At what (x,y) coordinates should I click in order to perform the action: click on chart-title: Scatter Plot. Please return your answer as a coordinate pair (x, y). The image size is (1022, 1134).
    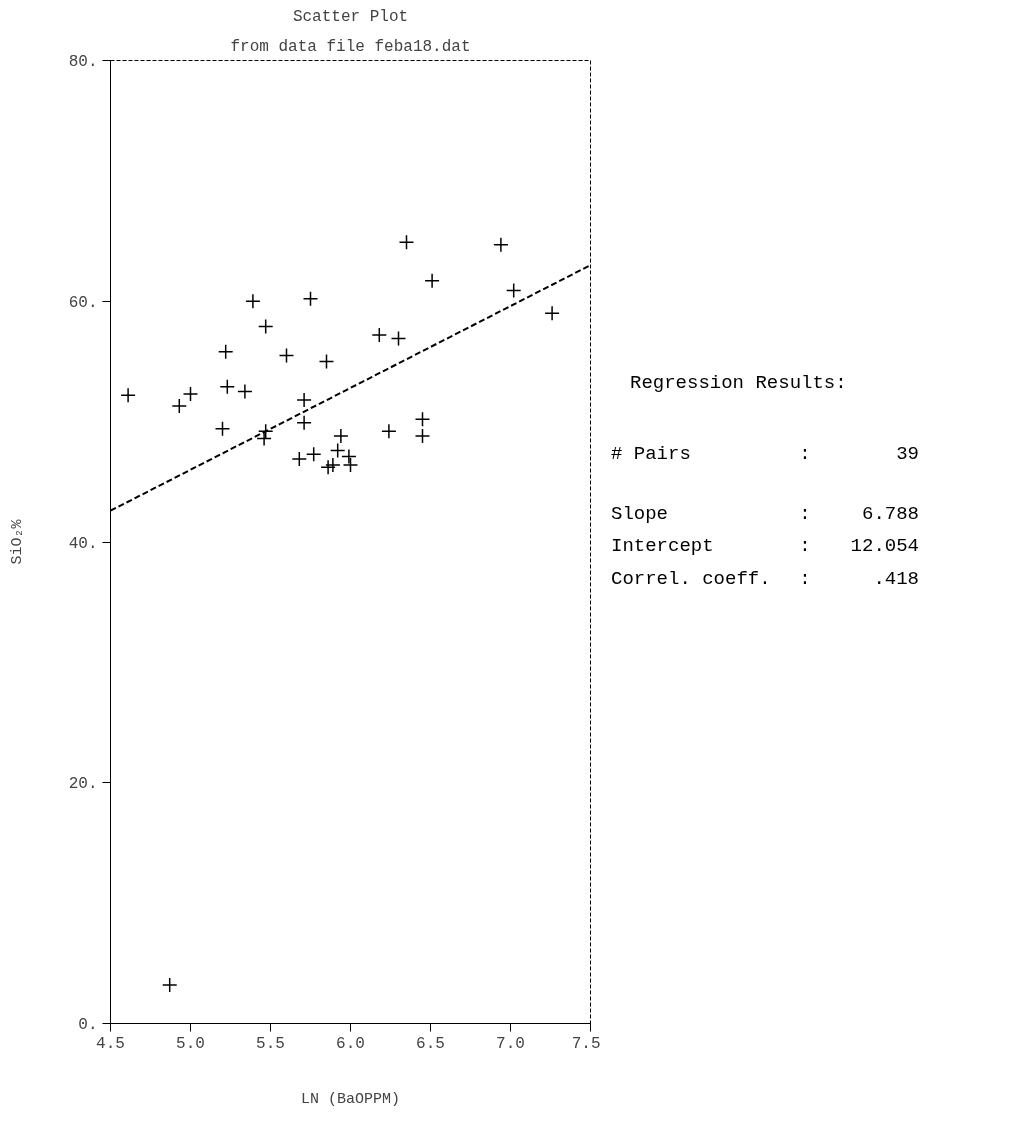
    Looking at the image, I should click on (350, 16).